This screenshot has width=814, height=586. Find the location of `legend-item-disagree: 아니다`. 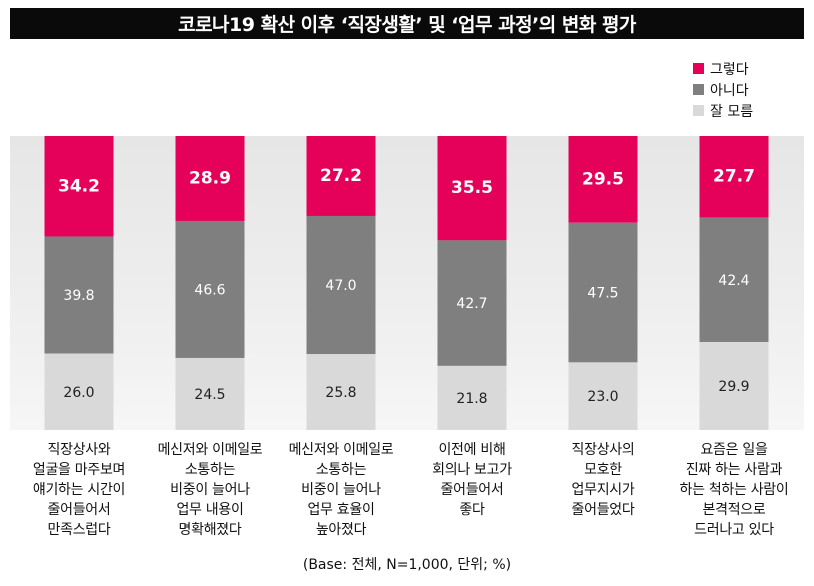

legend-item-disagree: 아니다 is located at coordinates (723, 89).